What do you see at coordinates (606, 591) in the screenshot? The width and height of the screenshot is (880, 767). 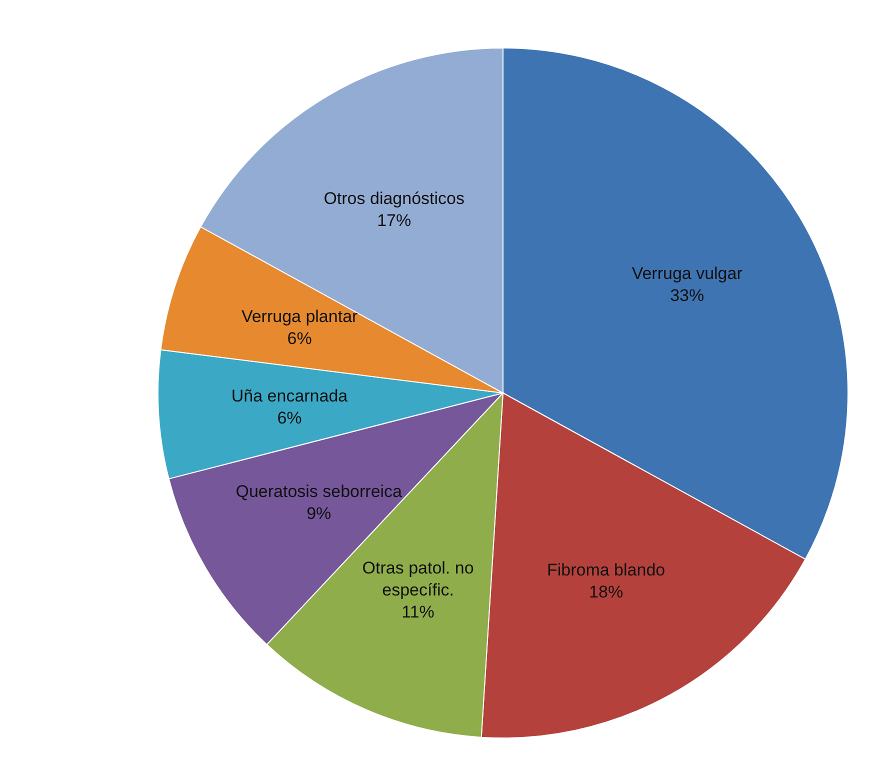 I see `data-label: 18%` at bounding box center [606, 591].